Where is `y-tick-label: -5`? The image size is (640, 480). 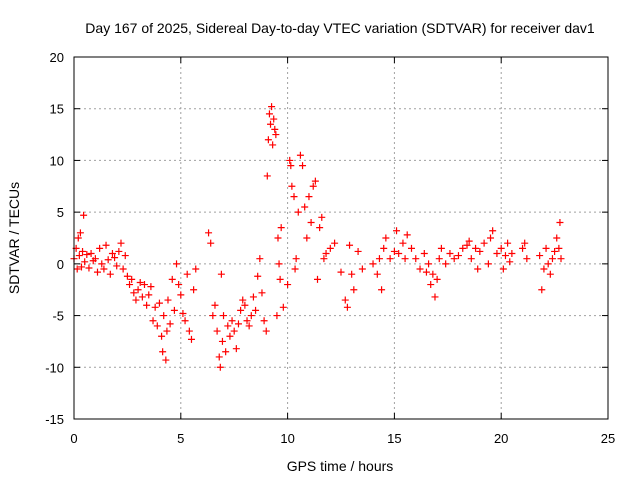
y-tick-label: -5 is located at coordinates (58, 316).